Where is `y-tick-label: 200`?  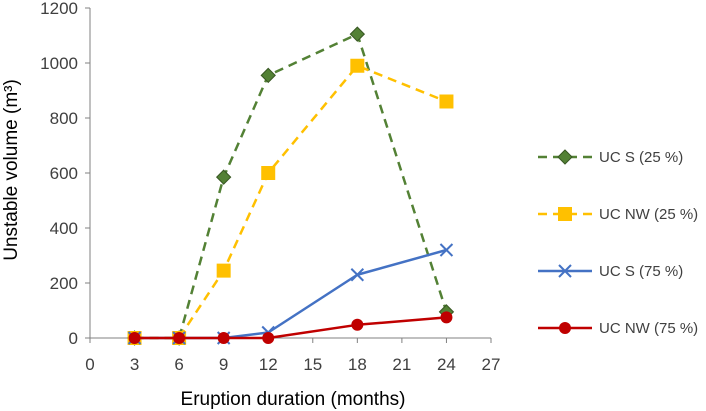 y-tick-label: 200 is located at coordinates (64, 283).